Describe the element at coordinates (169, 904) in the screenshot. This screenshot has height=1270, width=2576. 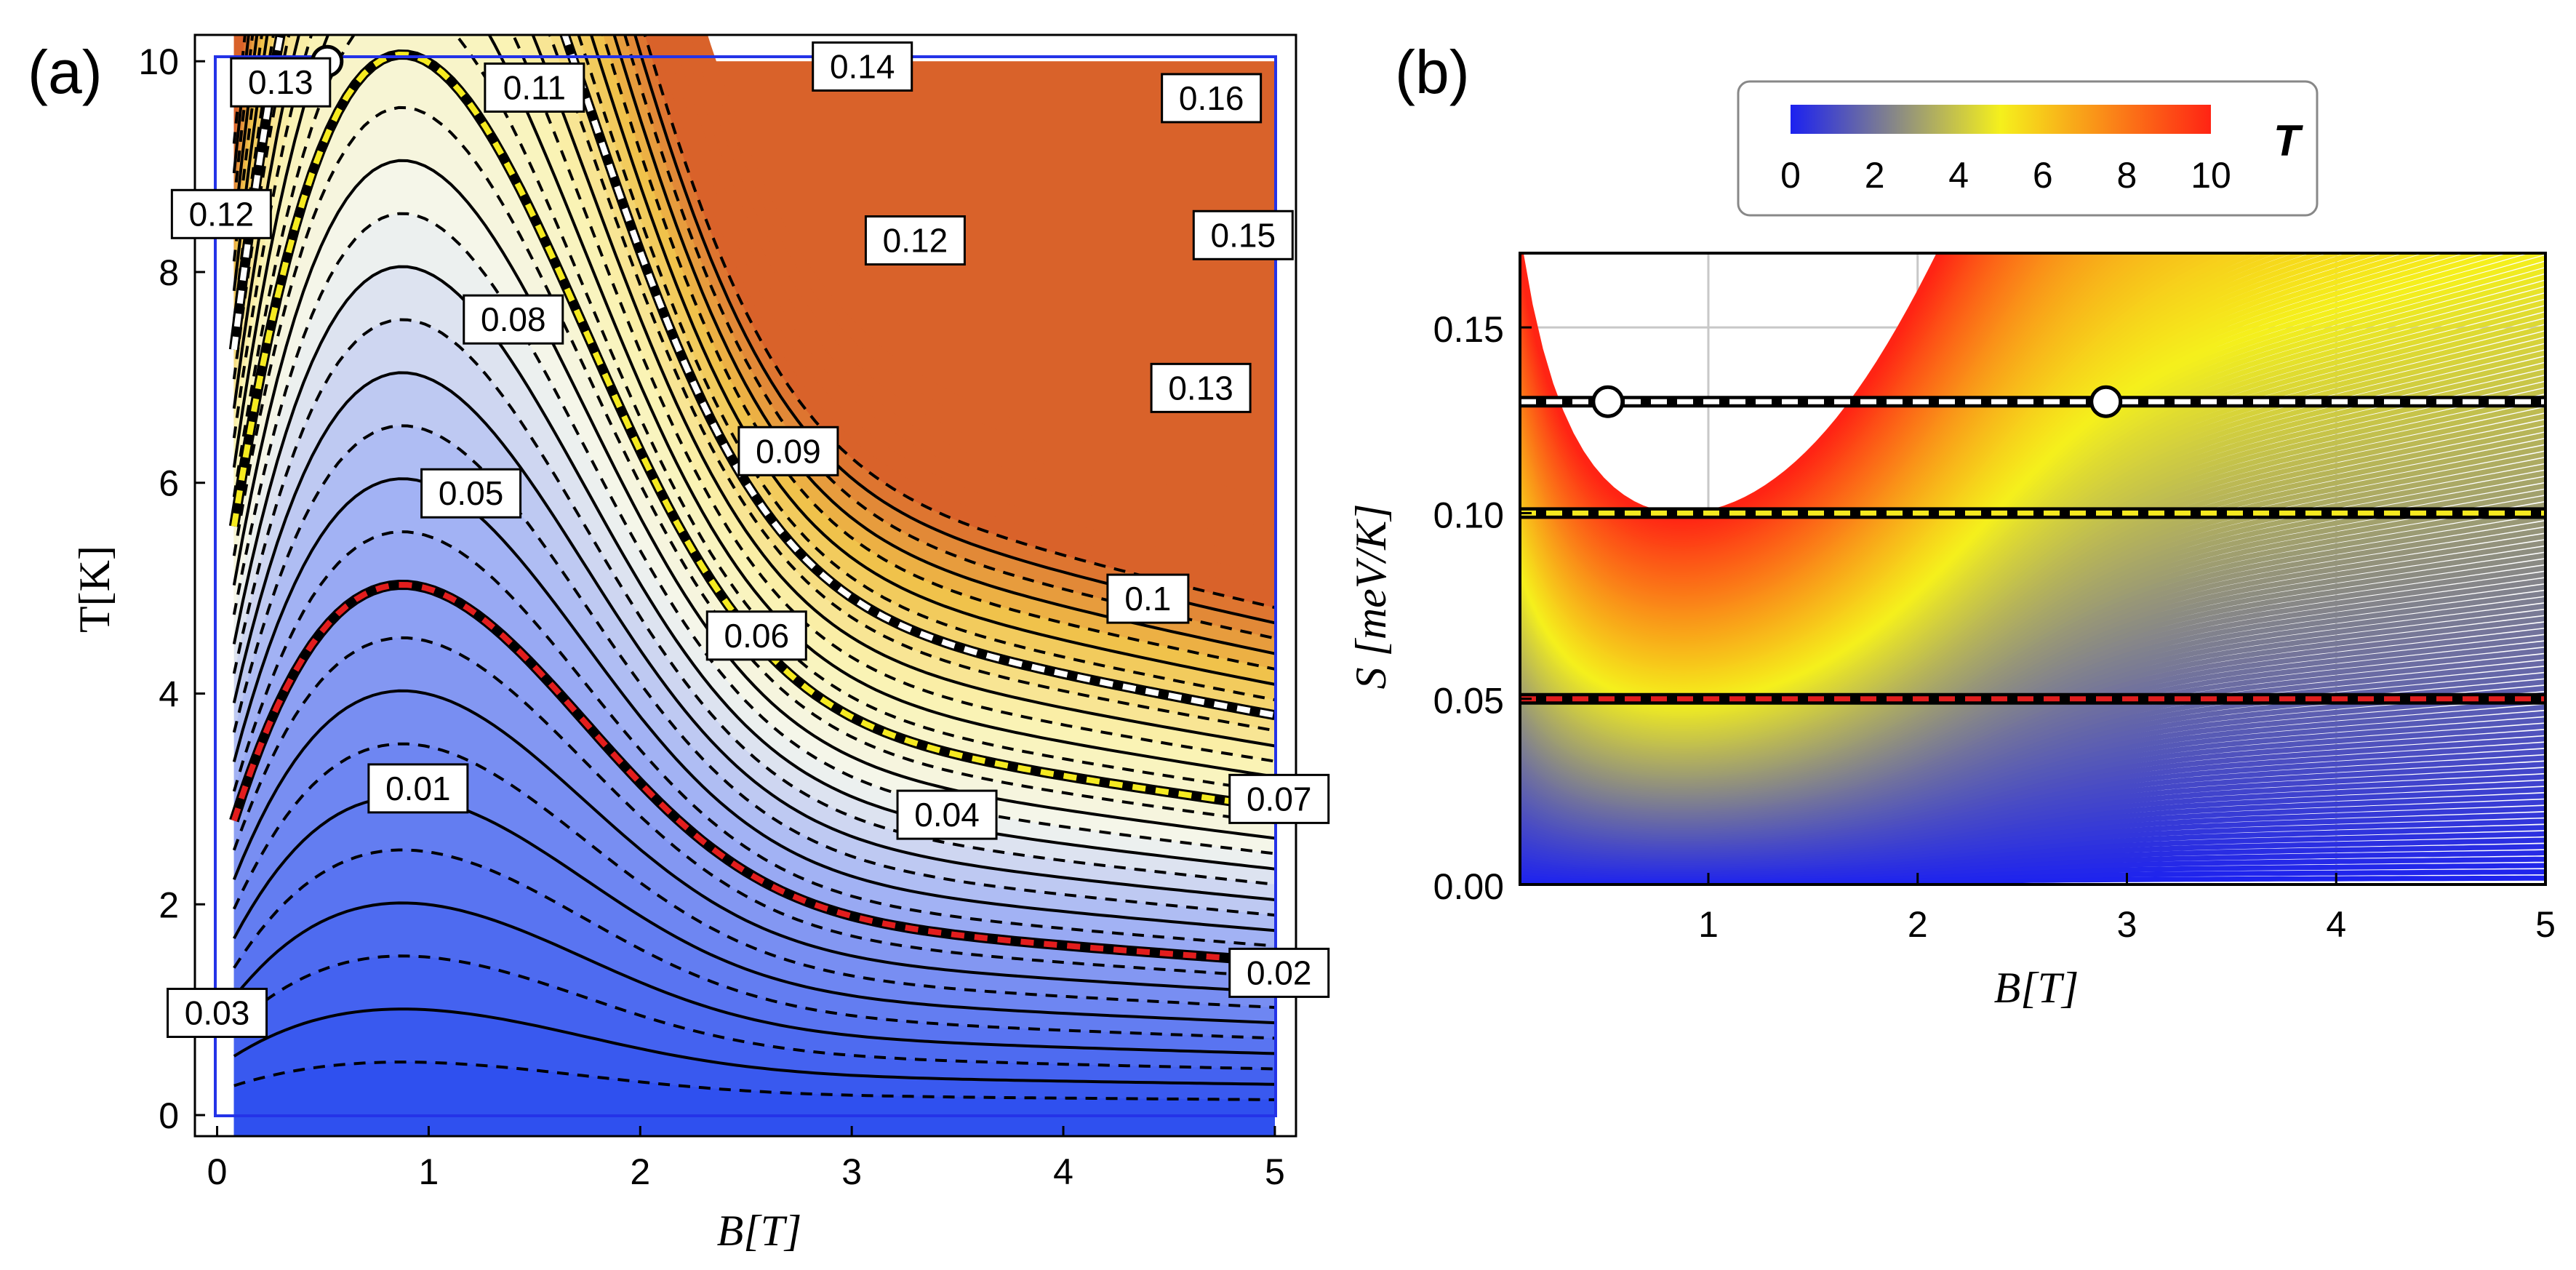
I see `y-tick-label: 2` at that location.